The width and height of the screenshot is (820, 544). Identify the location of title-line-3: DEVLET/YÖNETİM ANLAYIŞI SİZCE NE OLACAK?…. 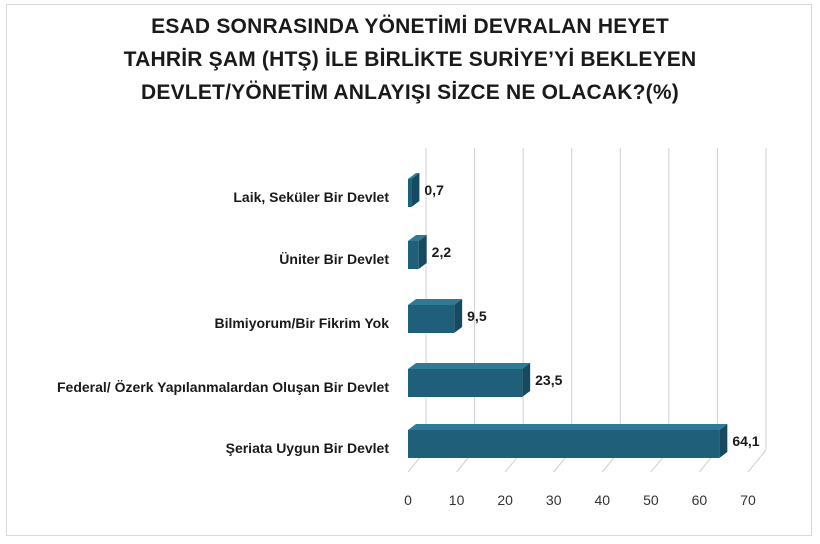
(410, 92).